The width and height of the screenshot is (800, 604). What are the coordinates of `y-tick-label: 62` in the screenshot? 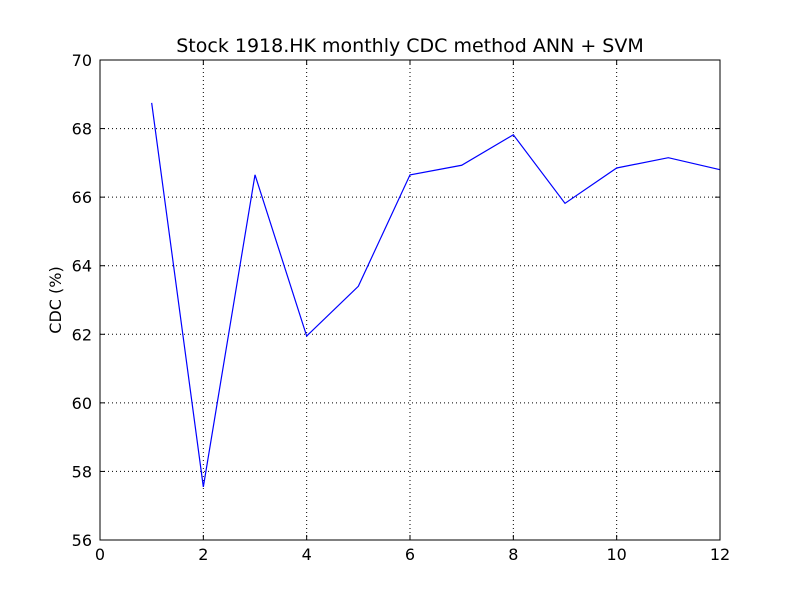 It's located at (82, 334).